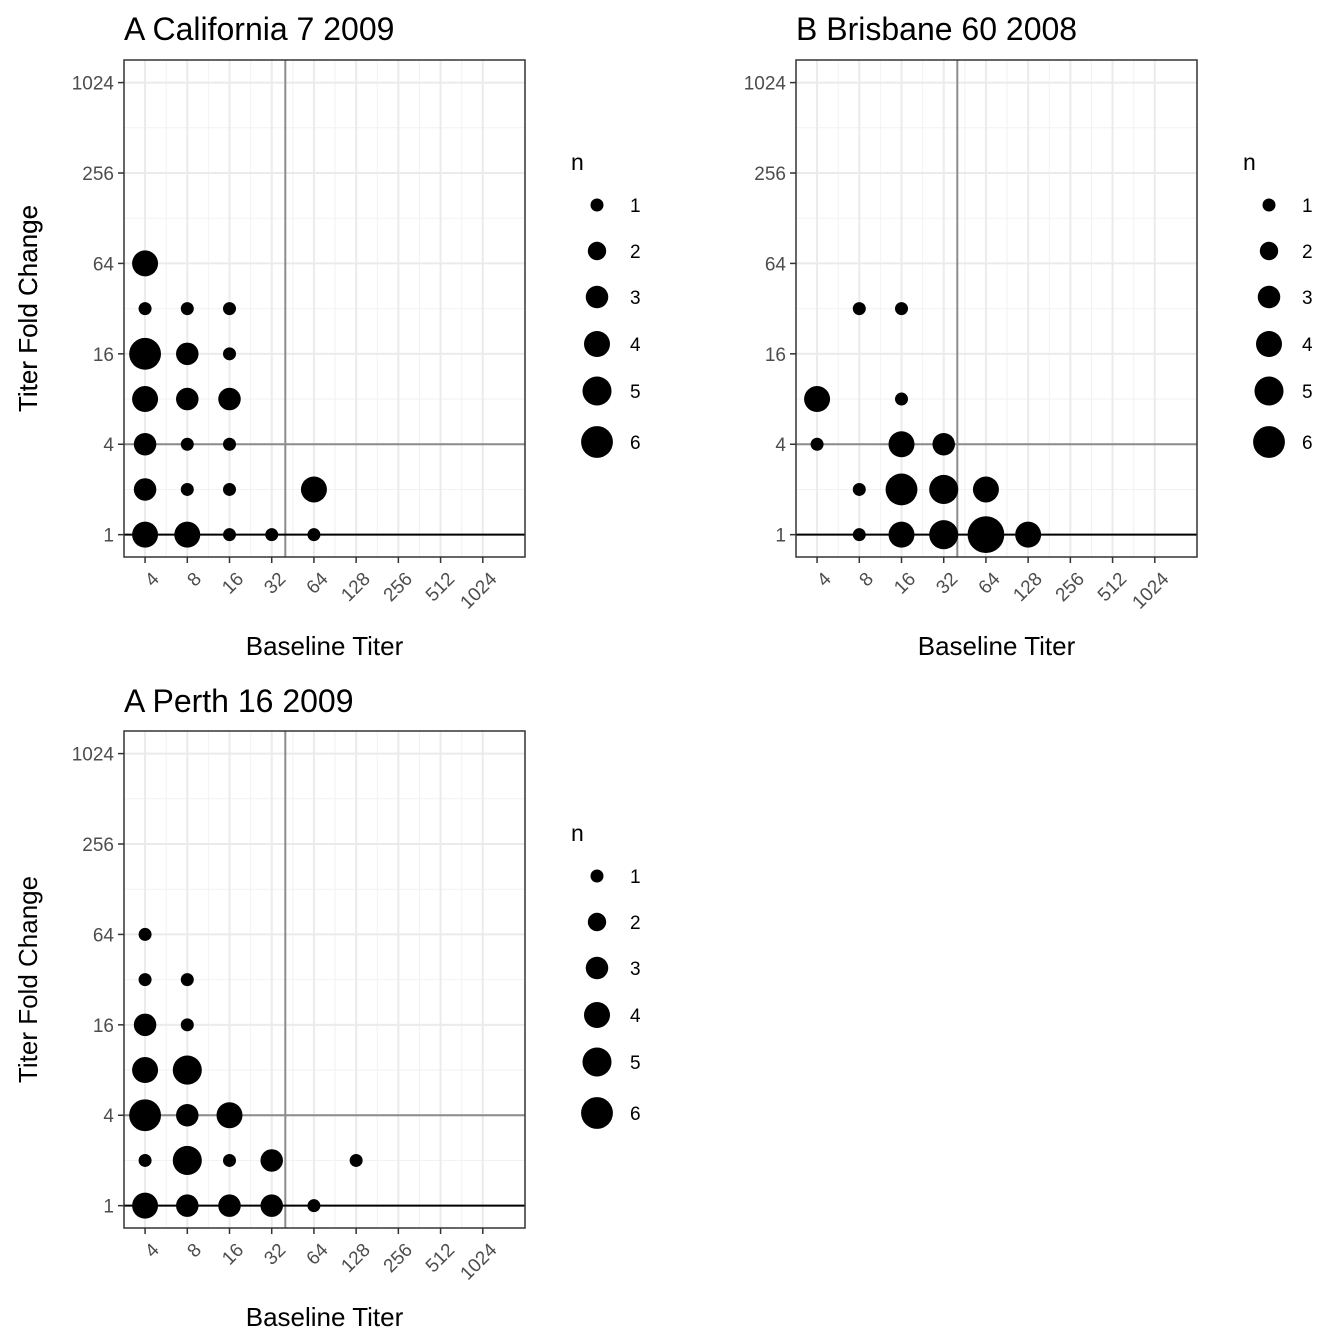 The height and width of the screenshot is (1344, 1344). I want to click on chart-title: B Brisbane 60 2008, so click(936, 29).